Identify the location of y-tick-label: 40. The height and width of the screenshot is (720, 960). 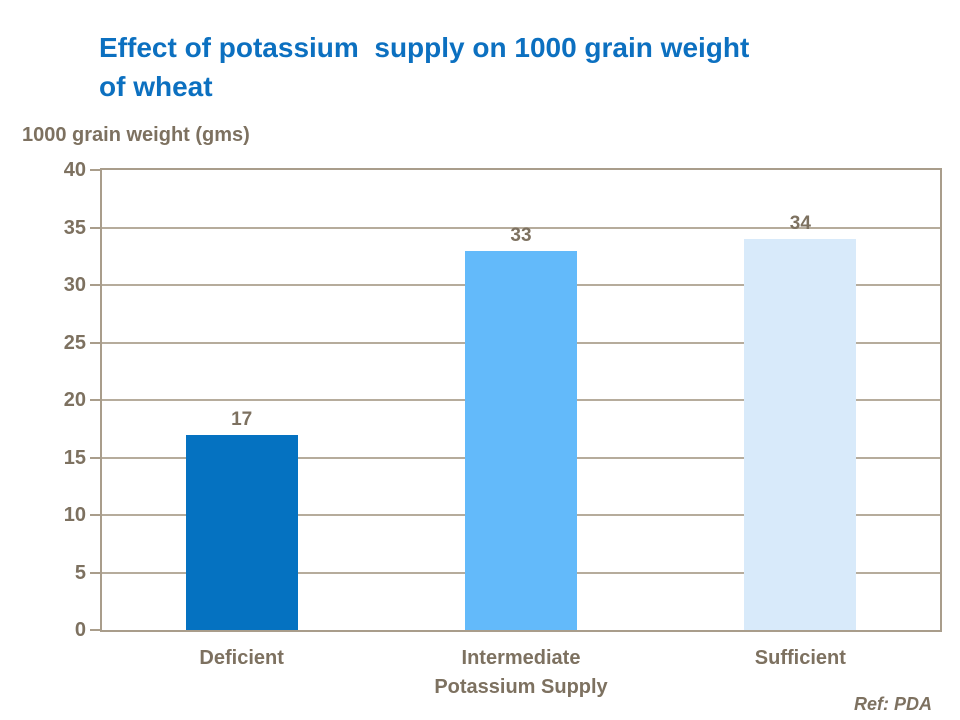
(74, 170).